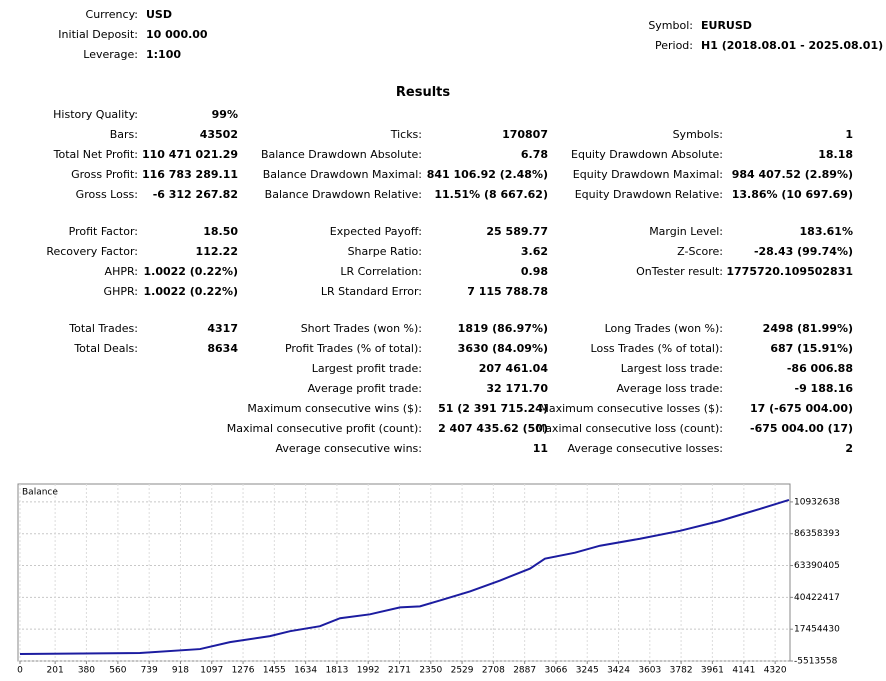 Image resolution: width=886 pixels, height=681 pixels. Describe the element at coordinates (103, 231) in the screenshot. I see `metric-label: Profit Factor:` at that location.